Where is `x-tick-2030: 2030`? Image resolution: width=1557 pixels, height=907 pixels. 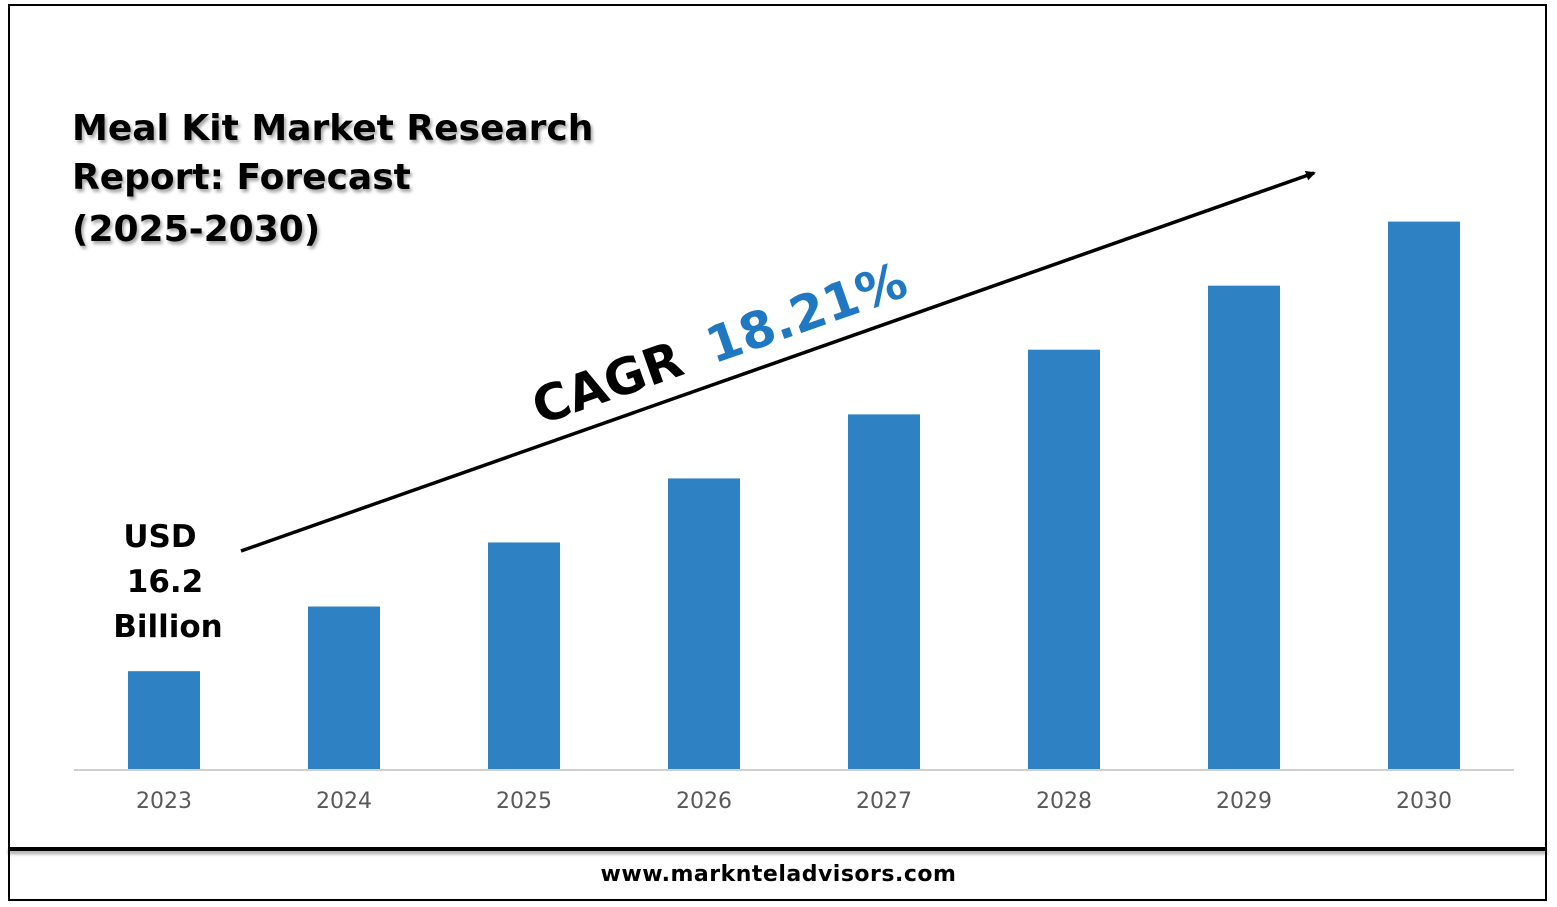 x-tick-2030: 2030 is located at coordinates (1424, 801).